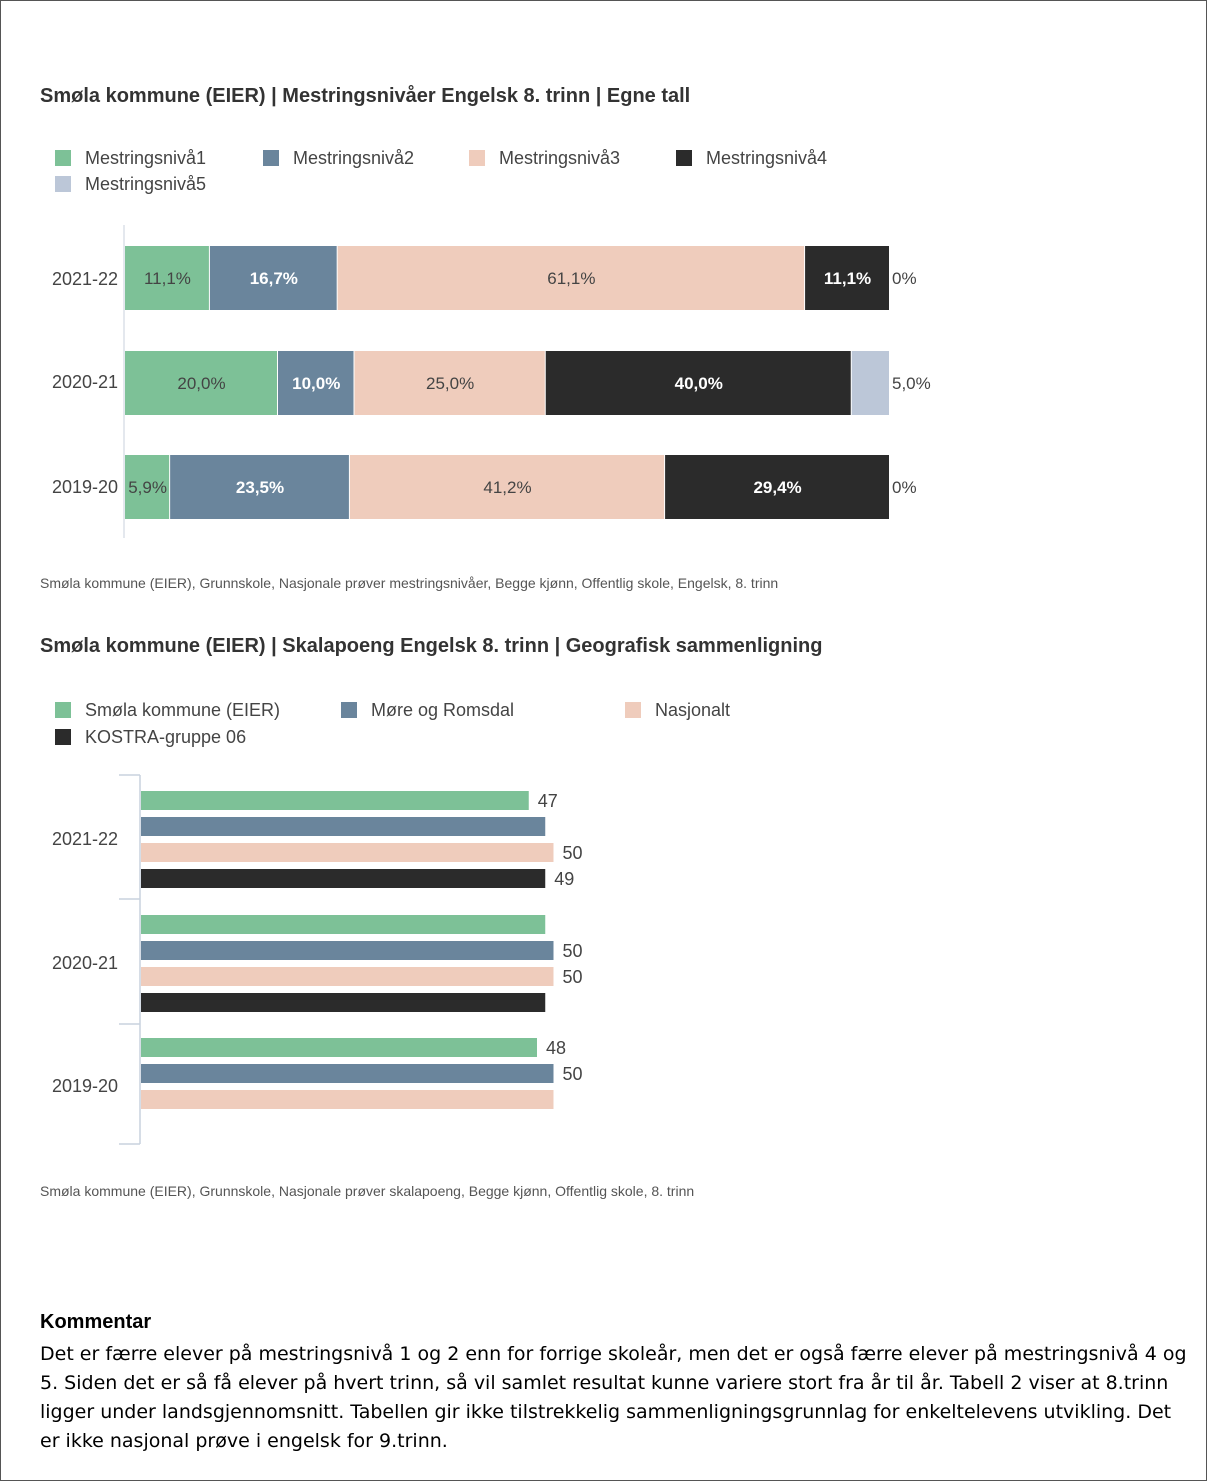  I want to click on chart2-plot: 47 50 49 50 50 48 50, so click(351, 959).